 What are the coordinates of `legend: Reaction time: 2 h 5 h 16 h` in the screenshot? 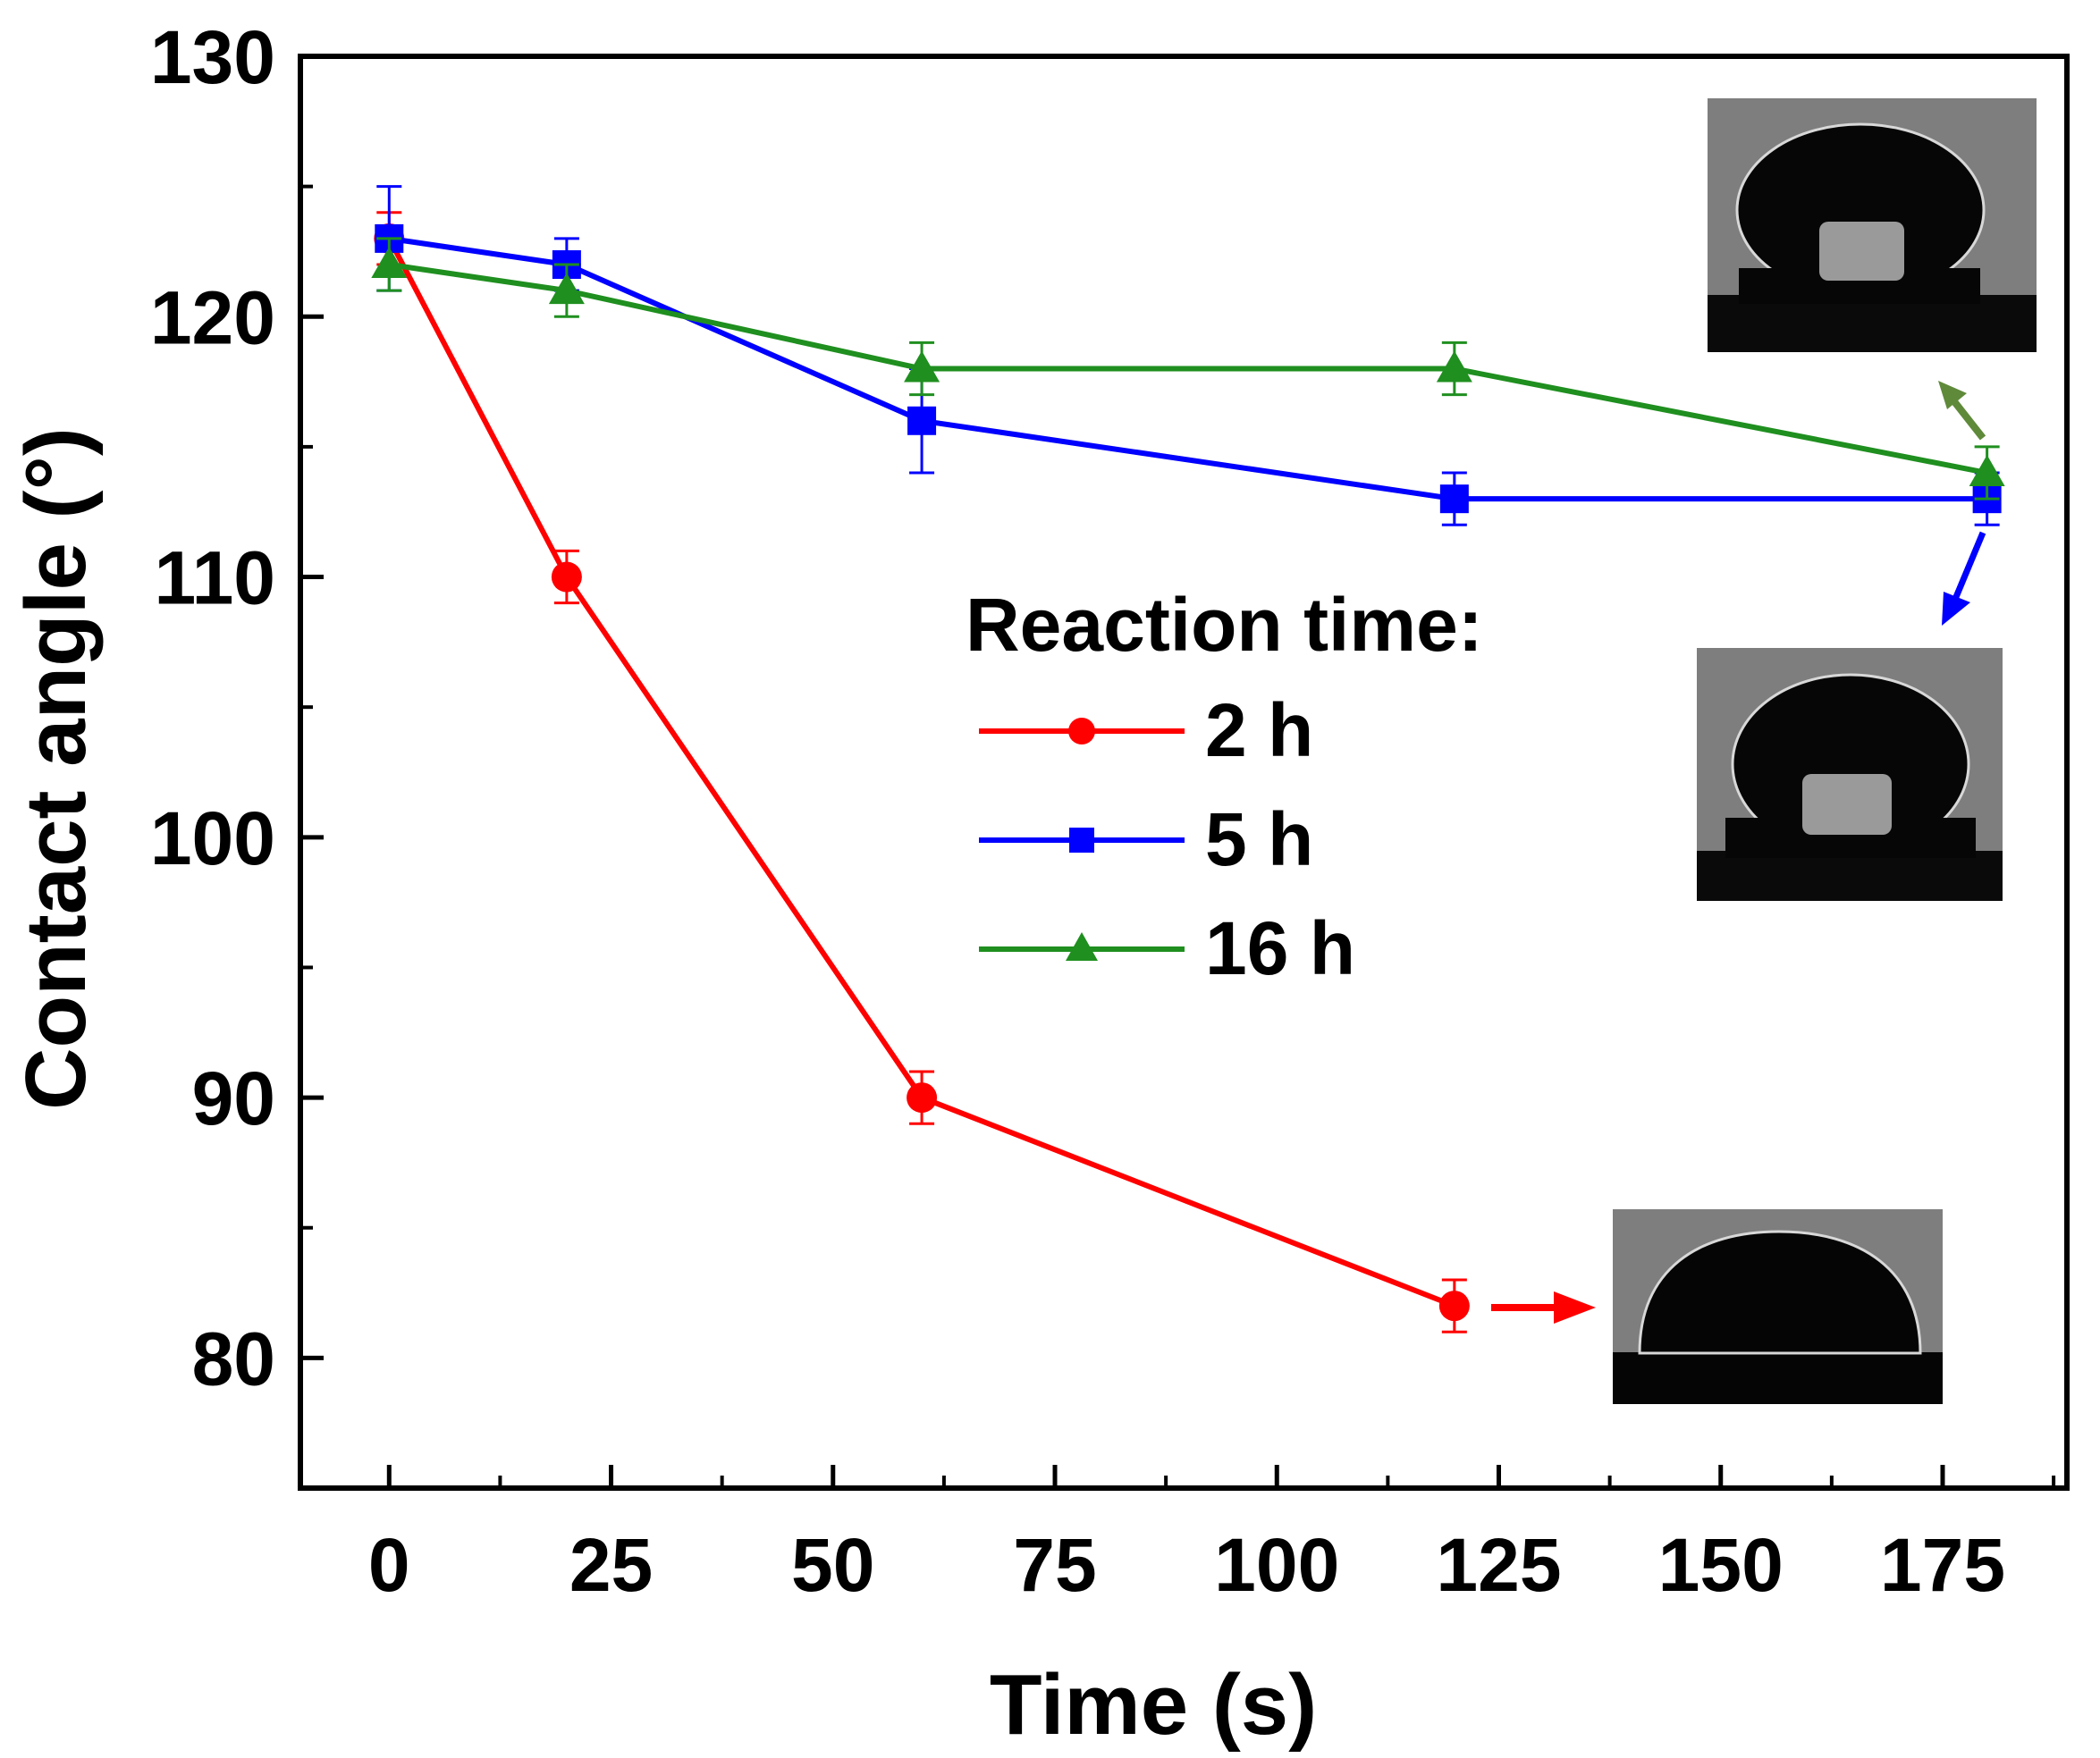 It's located at (1224, 786).